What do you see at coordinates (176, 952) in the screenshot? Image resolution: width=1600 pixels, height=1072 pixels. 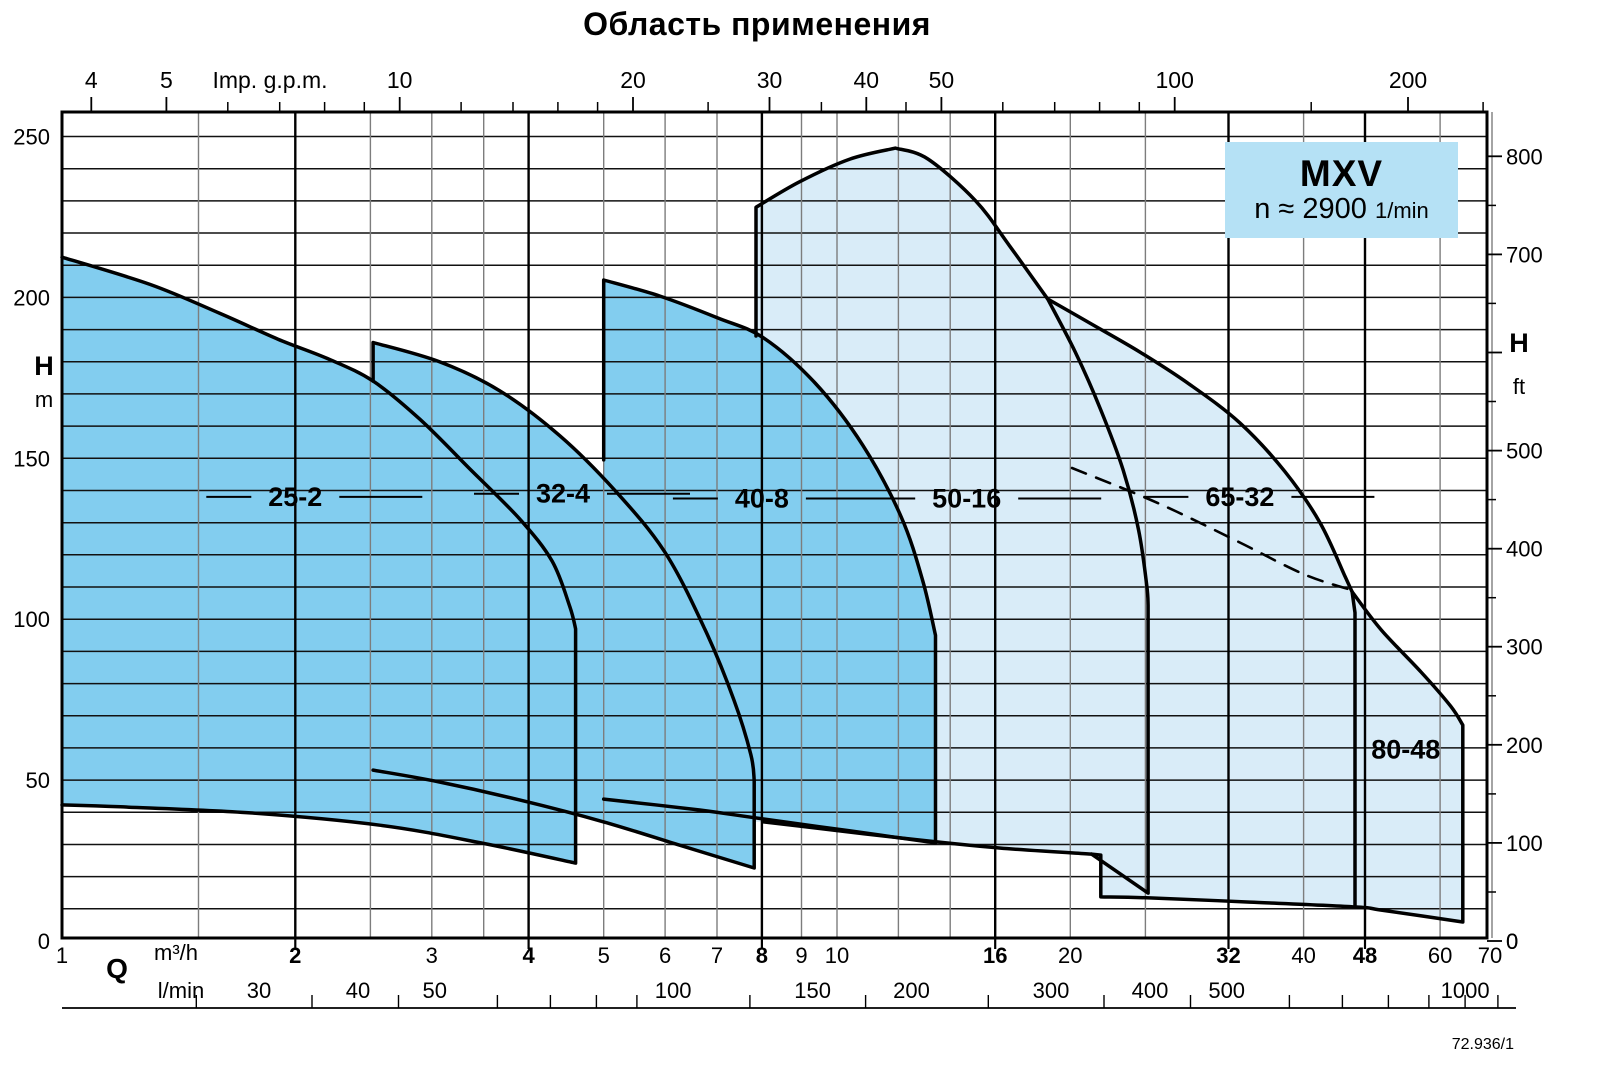 I see `axis-unit-m3h: m³/h` at bounding box center [176, 952].